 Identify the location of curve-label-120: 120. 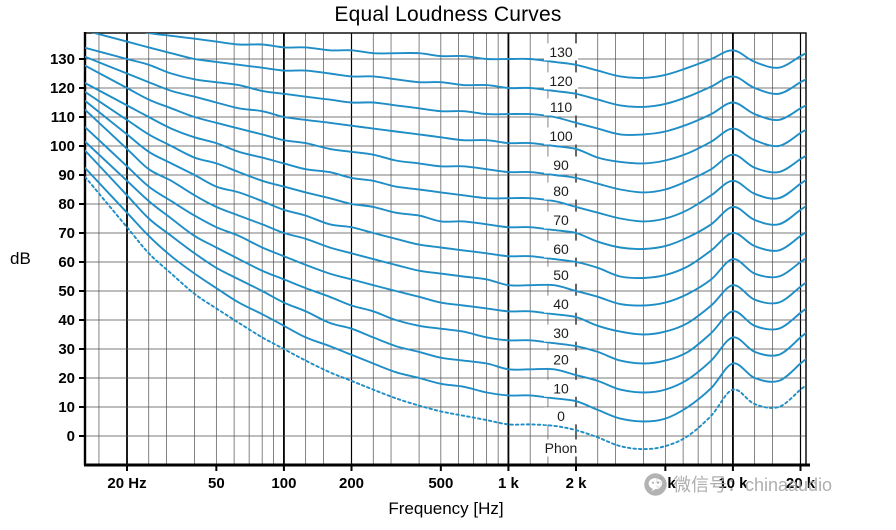
(561, 81).